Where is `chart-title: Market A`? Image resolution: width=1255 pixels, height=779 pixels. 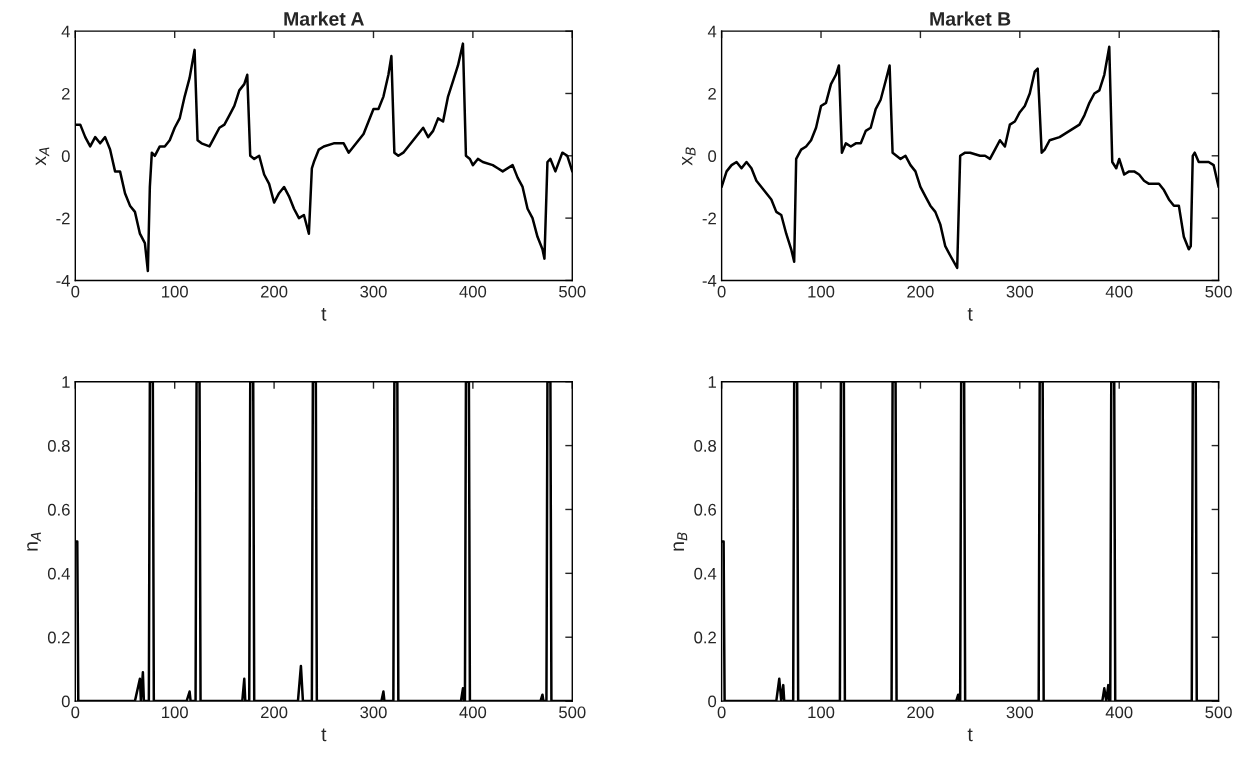
chart-title: Market A is located at coordinates (324, 18).